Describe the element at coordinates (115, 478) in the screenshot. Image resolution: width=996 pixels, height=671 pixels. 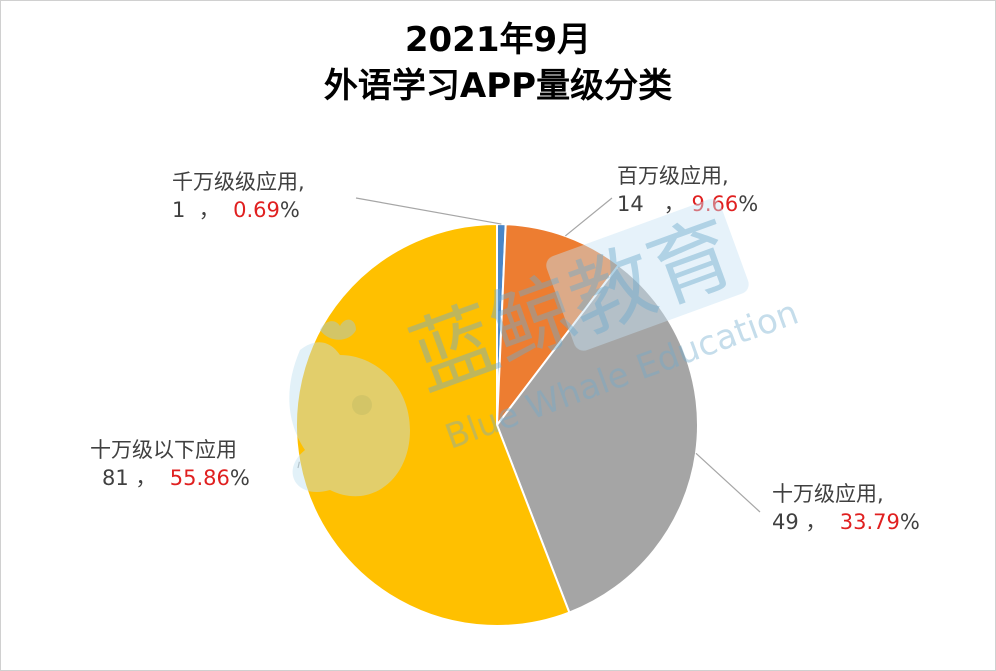
I see `slice-3-count: 81` at that location.